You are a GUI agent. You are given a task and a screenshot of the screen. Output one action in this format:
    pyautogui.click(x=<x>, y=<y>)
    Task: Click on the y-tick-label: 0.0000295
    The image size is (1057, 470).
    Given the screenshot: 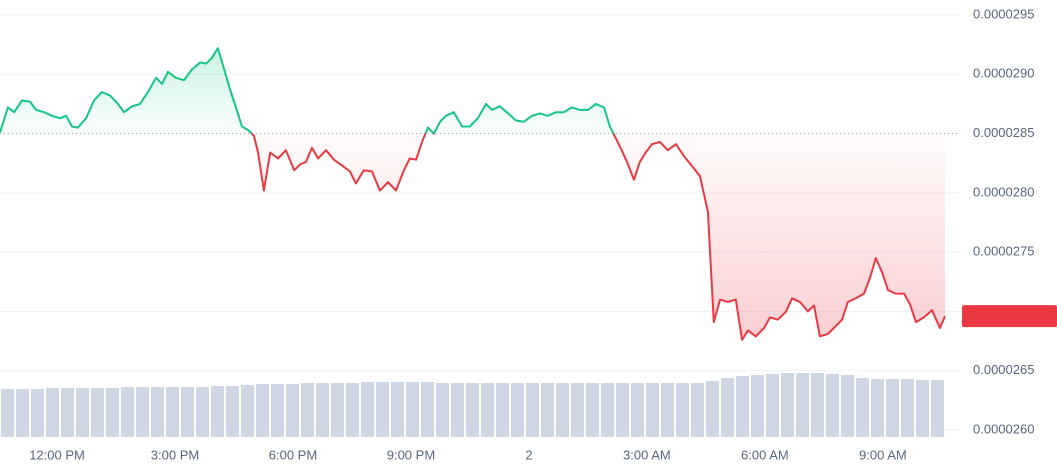 What is the action you would take?
    pyautogui.click(x=1003, y=13)
    